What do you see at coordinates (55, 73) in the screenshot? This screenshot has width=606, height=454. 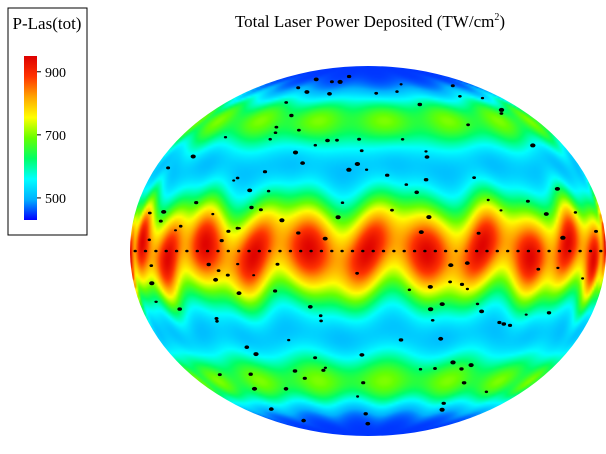 I see `colorbar-tick-label-0: 900` at bounding box center [55, 73].